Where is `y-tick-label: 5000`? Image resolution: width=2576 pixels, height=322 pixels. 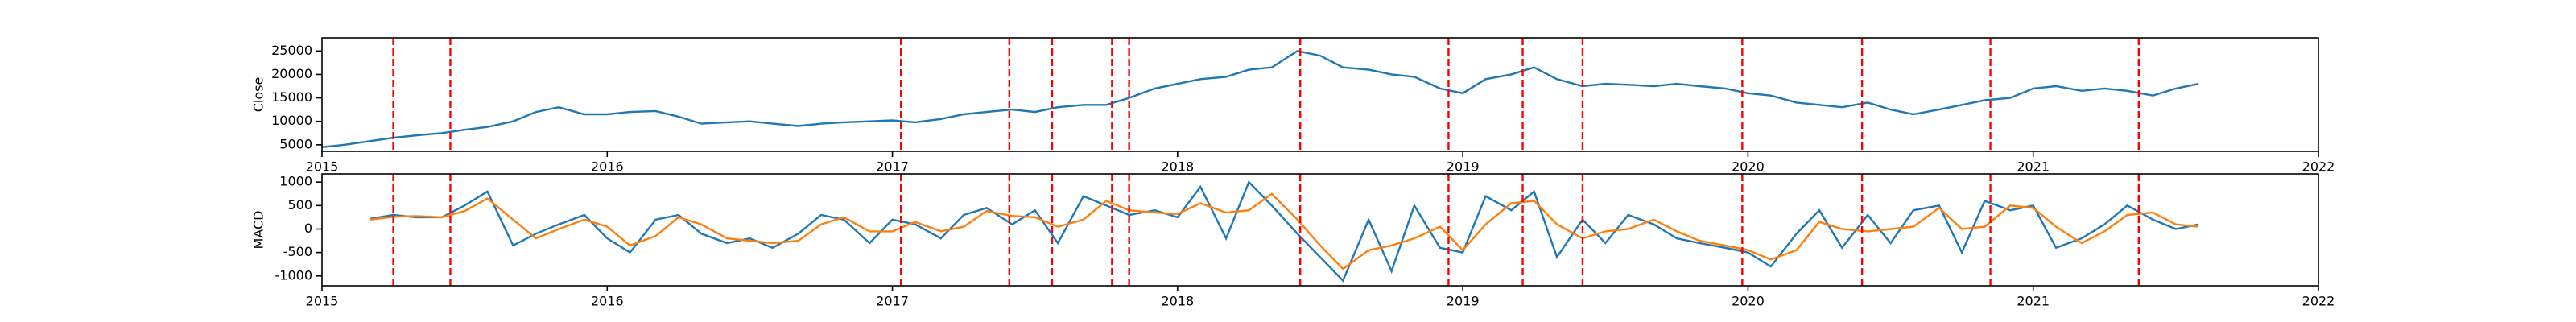 y-tick-label: 5000 is located at coordinates (295, 143).